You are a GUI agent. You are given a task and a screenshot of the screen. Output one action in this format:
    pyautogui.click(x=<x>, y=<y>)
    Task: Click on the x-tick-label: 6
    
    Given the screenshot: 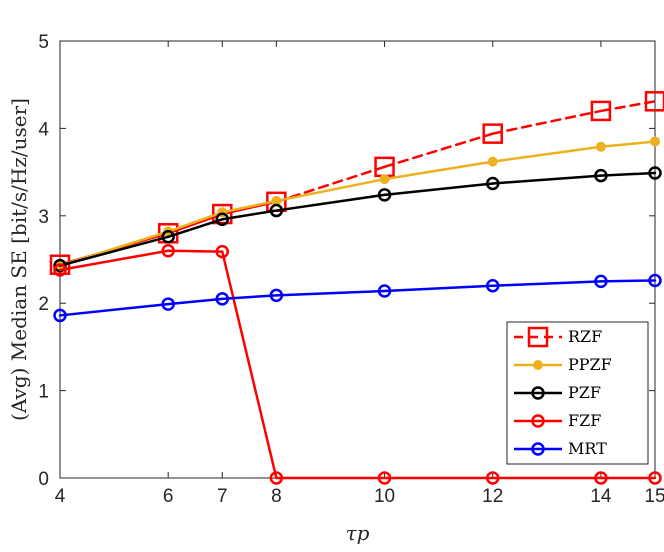 What is the action you would take?
    pyautogui.click(x=168, y=496)
    